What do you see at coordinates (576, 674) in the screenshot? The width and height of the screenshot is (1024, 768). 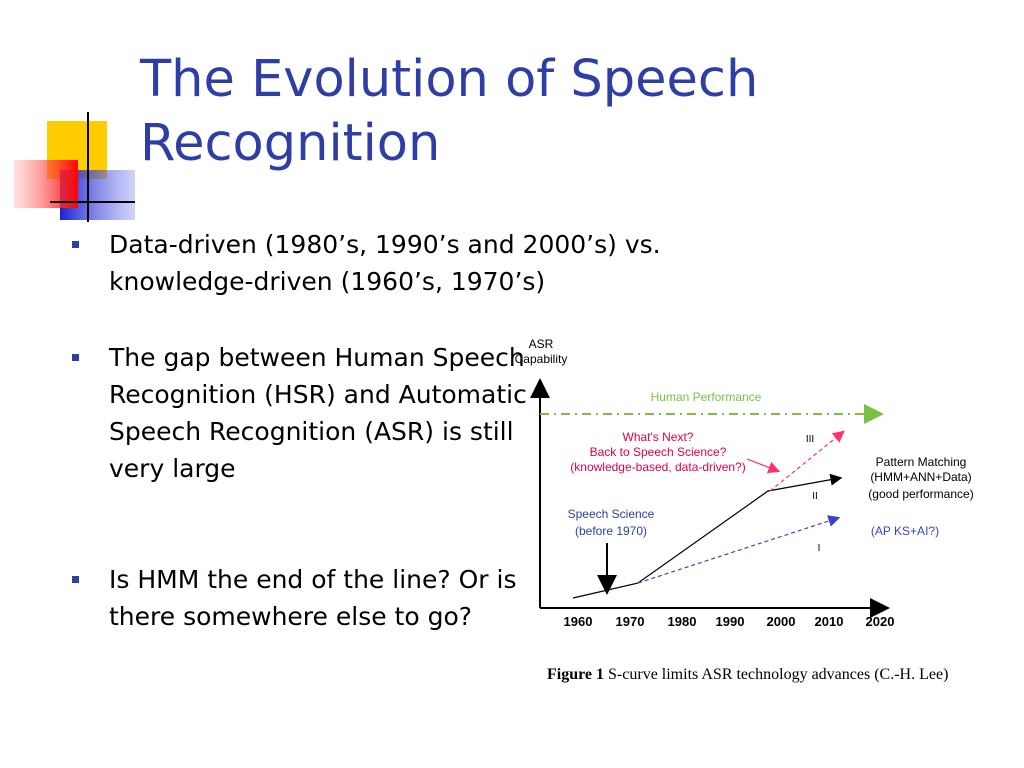 I see `figure-caption-label: Figure 1` at bounding box center [576, 674].